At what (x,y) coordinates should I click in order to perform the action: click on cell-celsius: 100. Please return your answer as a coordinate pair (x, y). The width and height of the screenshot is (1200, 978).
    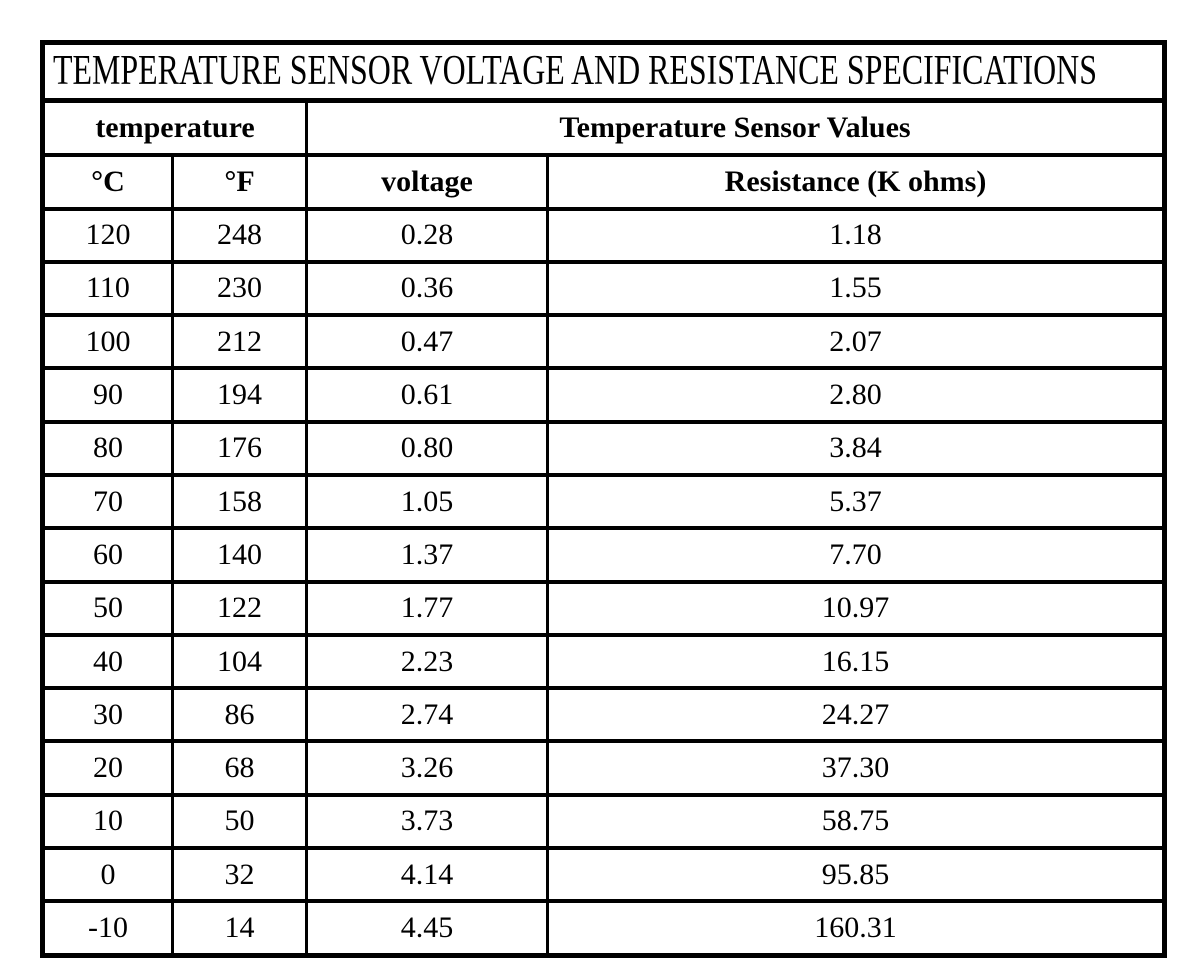
    Looking at the image, I should click on (107, 342).